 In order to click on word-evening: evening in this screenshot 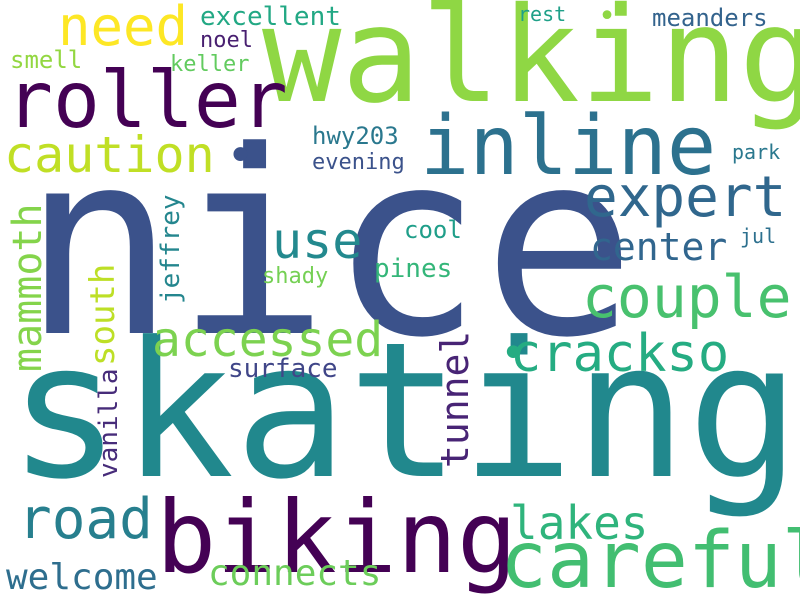, I will do `click(358, 162)`.